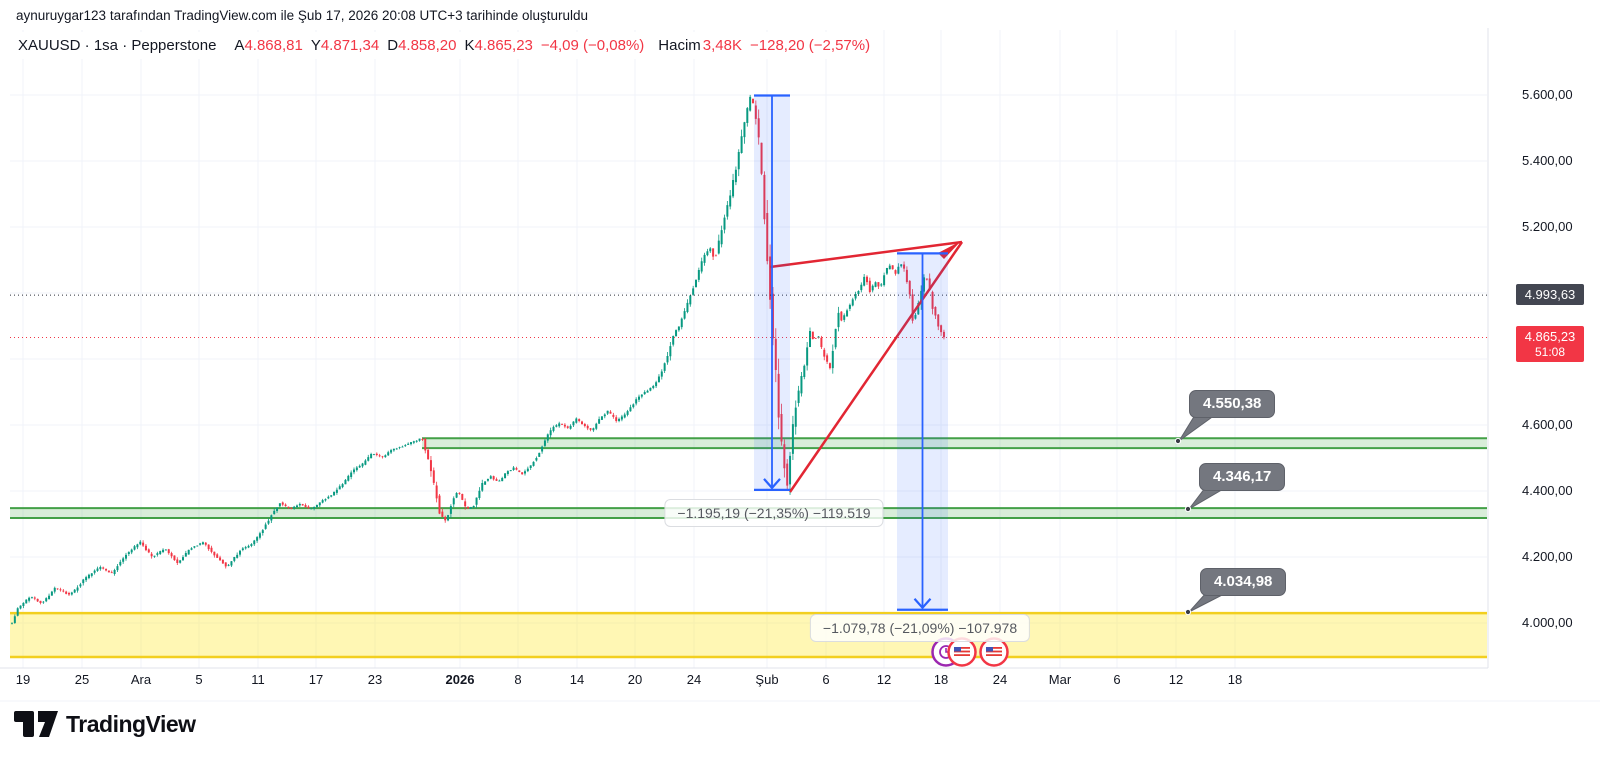 The width and height of the screenshot is (1600, 776). Describe the element at coordinates (1547, 160) in the screenshot. I see `price-tick-label: 5.400,00` at that location.